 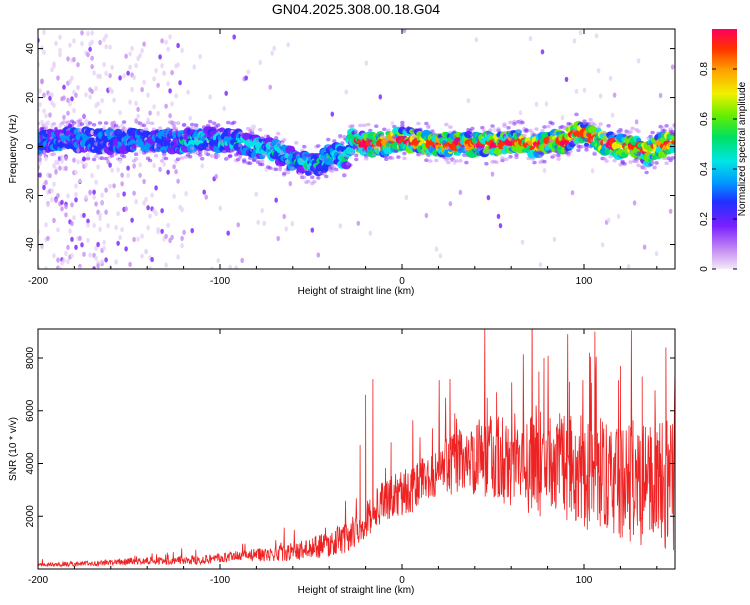 I want to click on x-tick-label: -100, so click(x=220, y=580).